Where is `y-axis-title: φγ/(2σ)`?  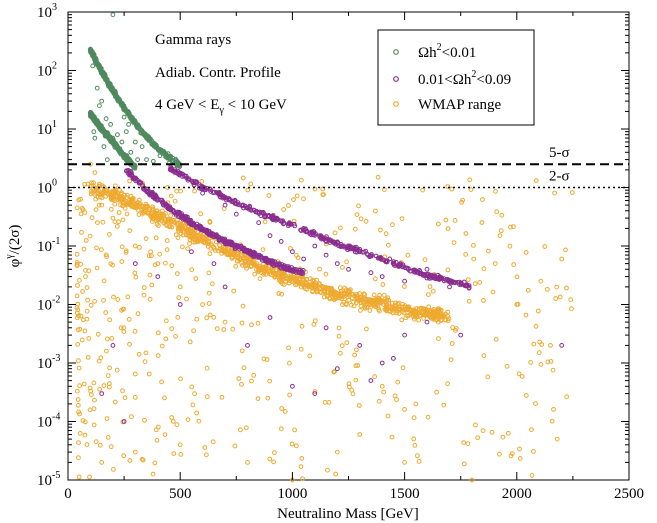
y-axis-title: φγ/(2σ) is located at coordinates (13, 246).